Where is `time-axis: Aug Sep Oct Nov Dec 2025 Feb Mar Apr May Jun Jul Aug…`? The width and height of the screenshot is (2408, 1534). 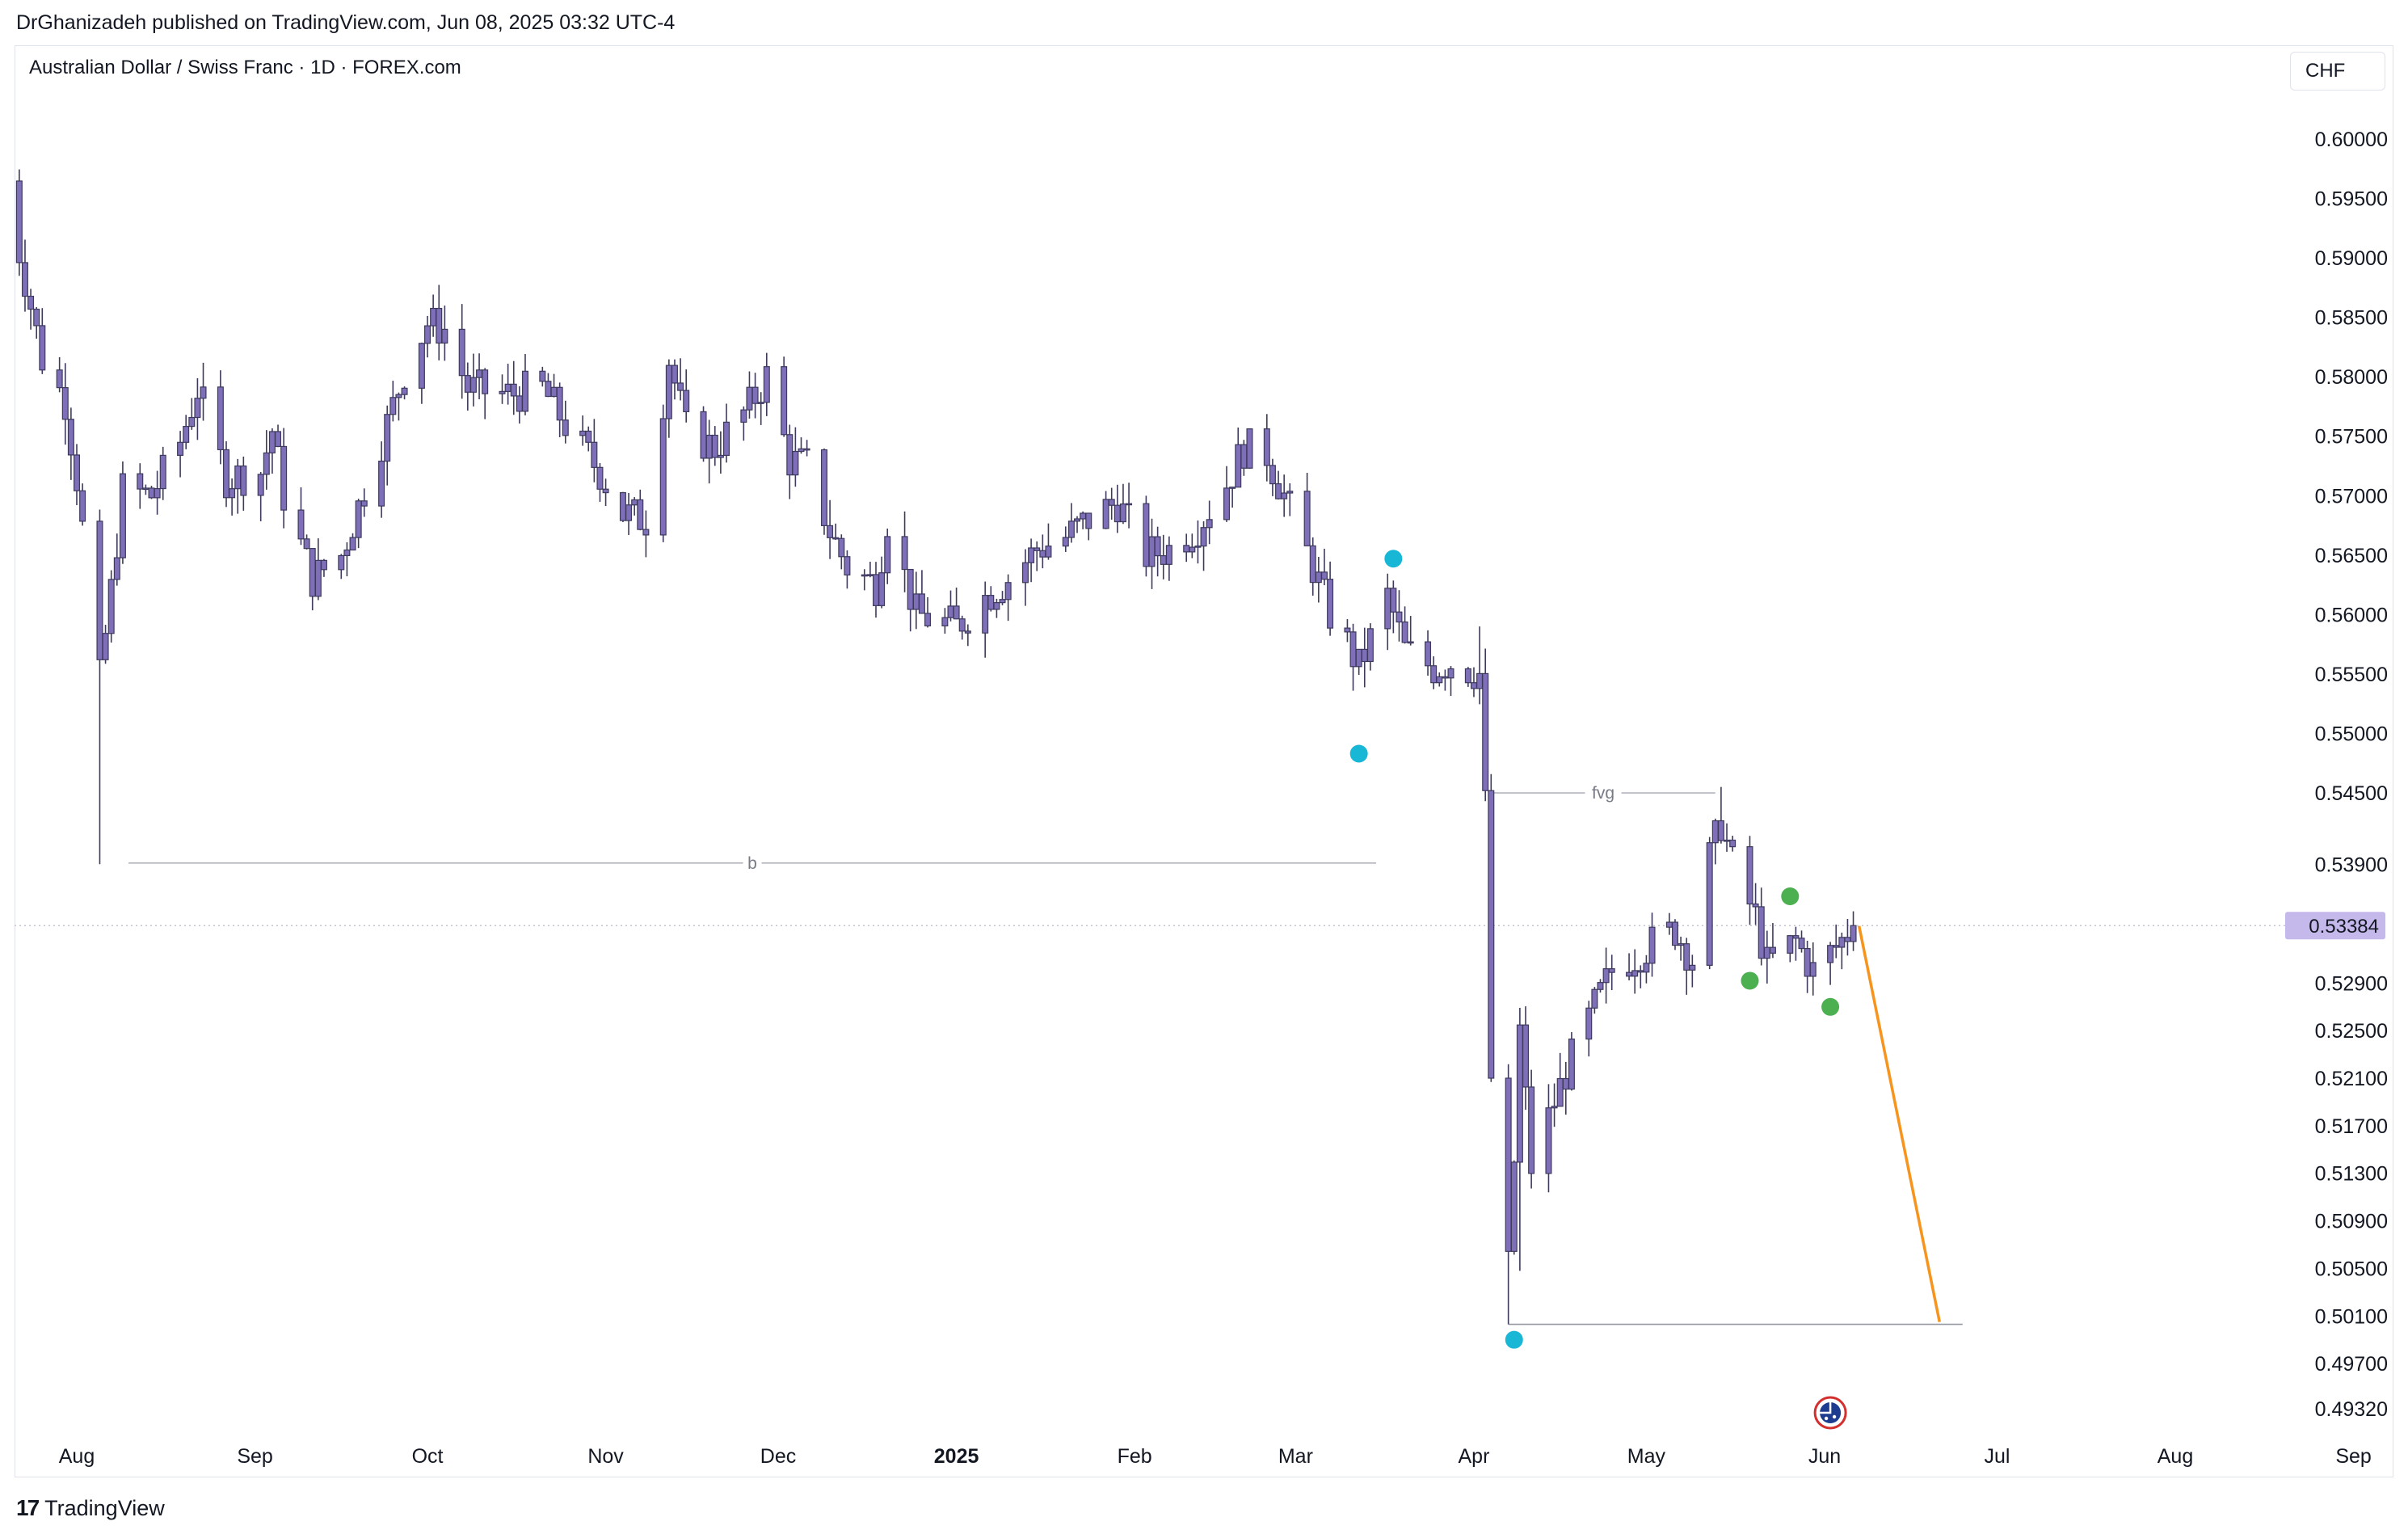
time-axis: Aug Sep Oct Nov Dec 2025 Feb Mar Apr May Jun Jul Aug… is located at coordinates (1215, 1456).